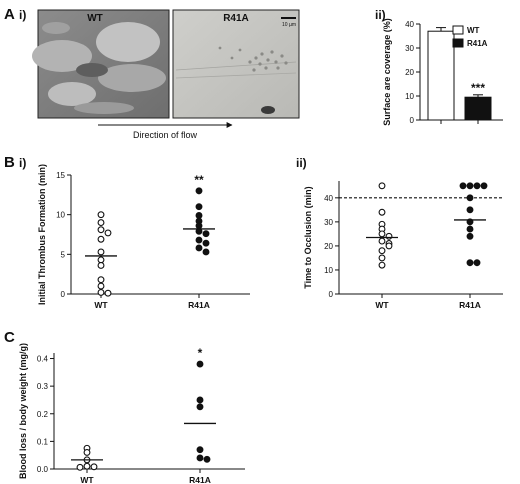  What do you see at coordinates (380, 15) in the screenshot?
I see `panel-a-ii-label: ii)` at bounding box center [380, 15].